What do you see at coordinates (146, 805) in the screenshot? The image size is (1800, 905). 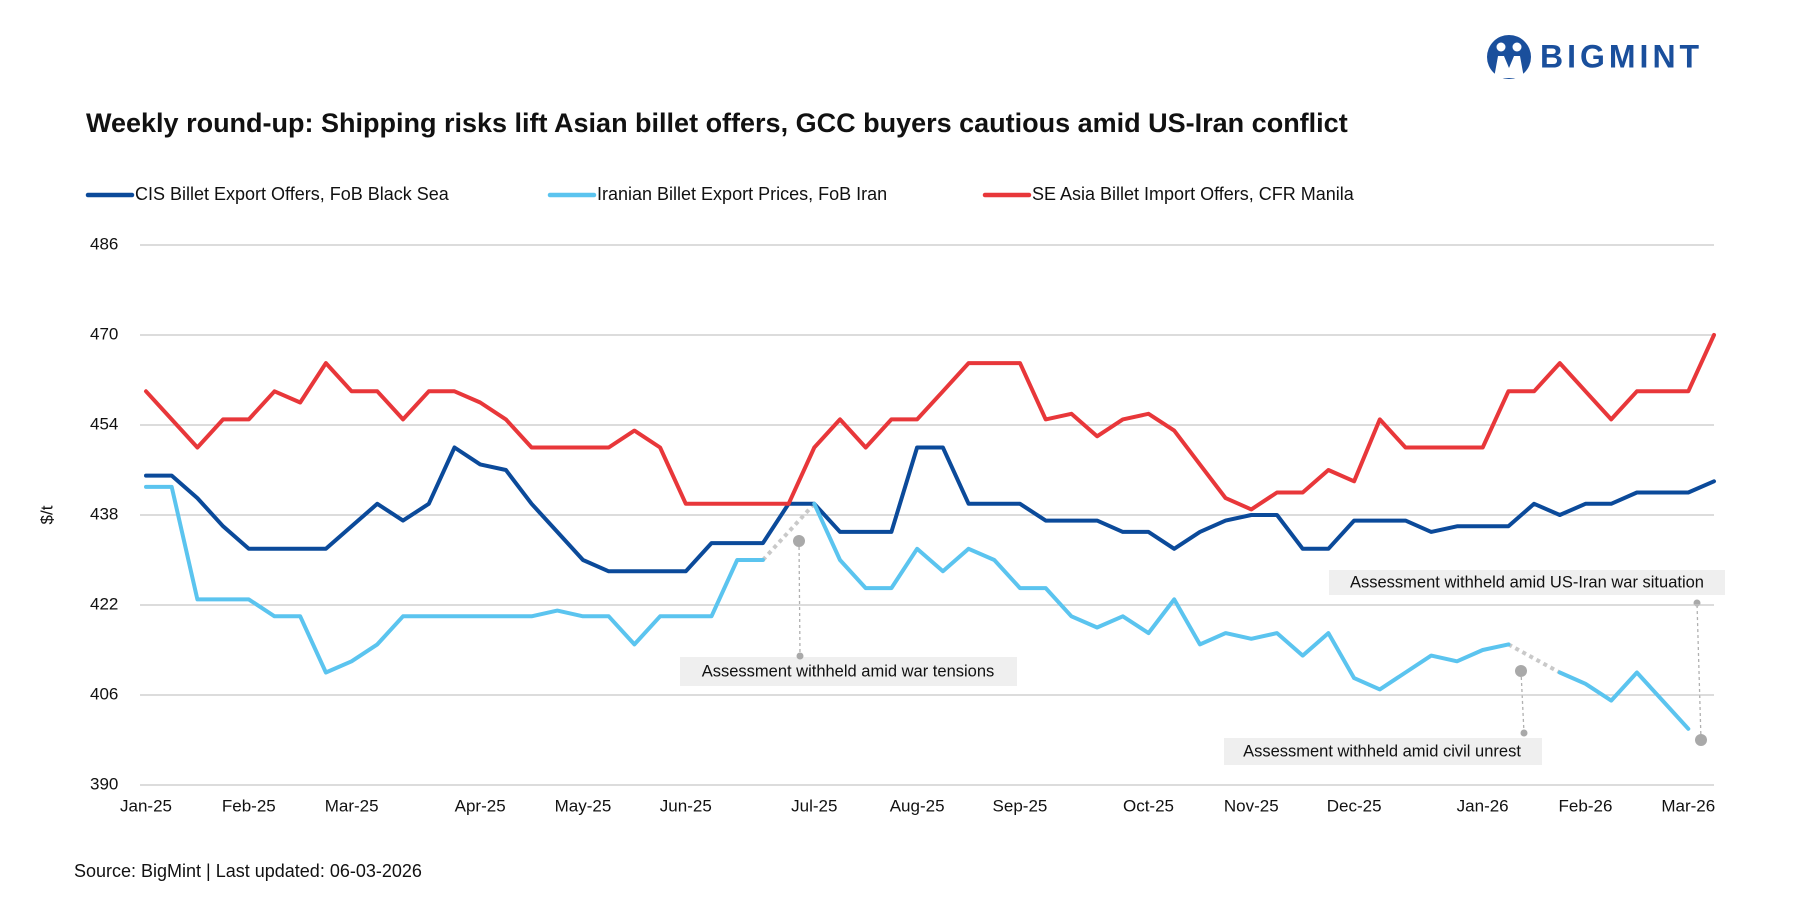 I see `x-tick-label: Jan-25` at bounding box center [146, 805].